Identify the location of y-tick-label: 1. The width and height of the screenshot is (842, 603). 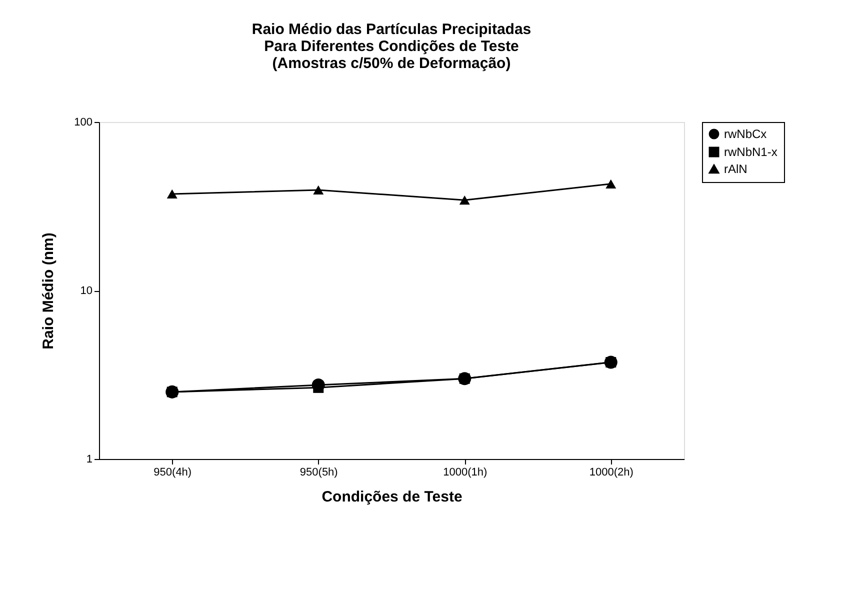
(89, 460).